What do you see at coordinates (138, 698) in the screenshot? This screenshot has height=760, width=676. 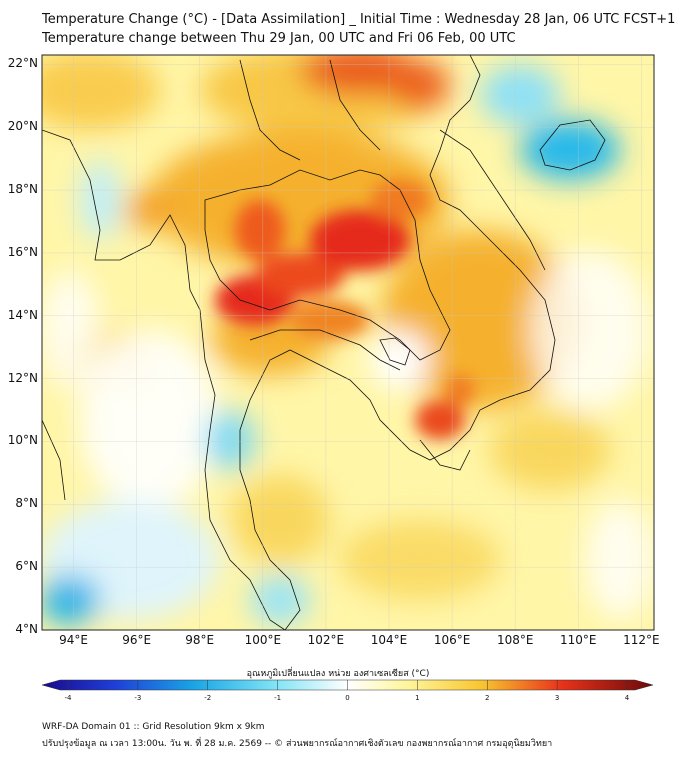 I see `colorbar-tick-label: -3` at bounding box center [138, 698].